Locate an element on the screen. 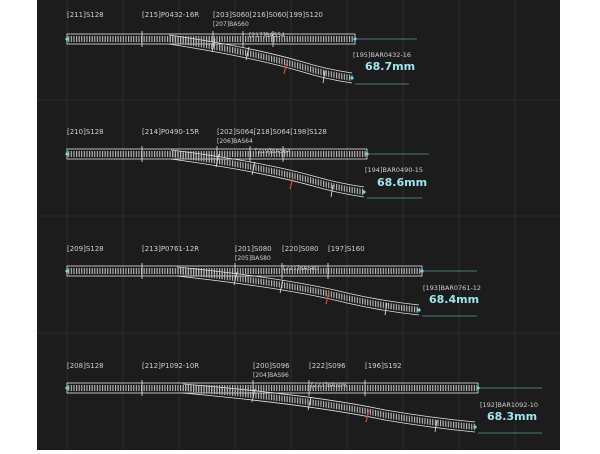 This screenshot has height=454, width=600. label-bas-inner: [217]BAS54 is located at coordinates (267, 35).